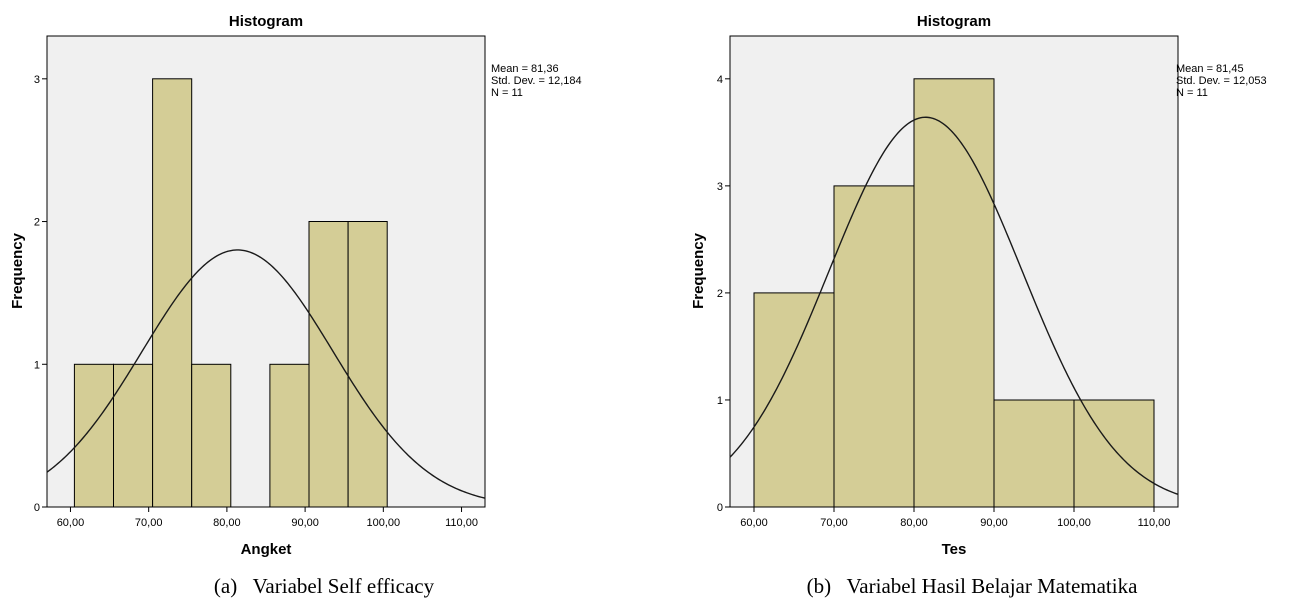  I want to click on statistics-box: Mean = 81,45 Std. Dev. = 12,053 N = 11, so click(1221, 81).